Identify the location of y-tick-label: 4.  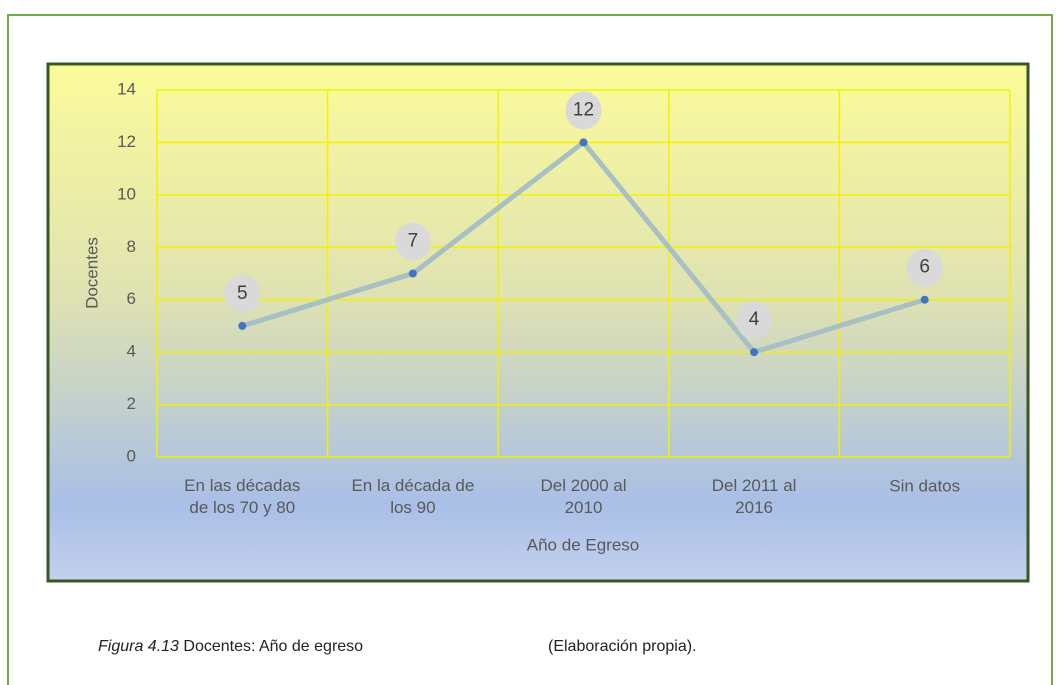
(131, 351).